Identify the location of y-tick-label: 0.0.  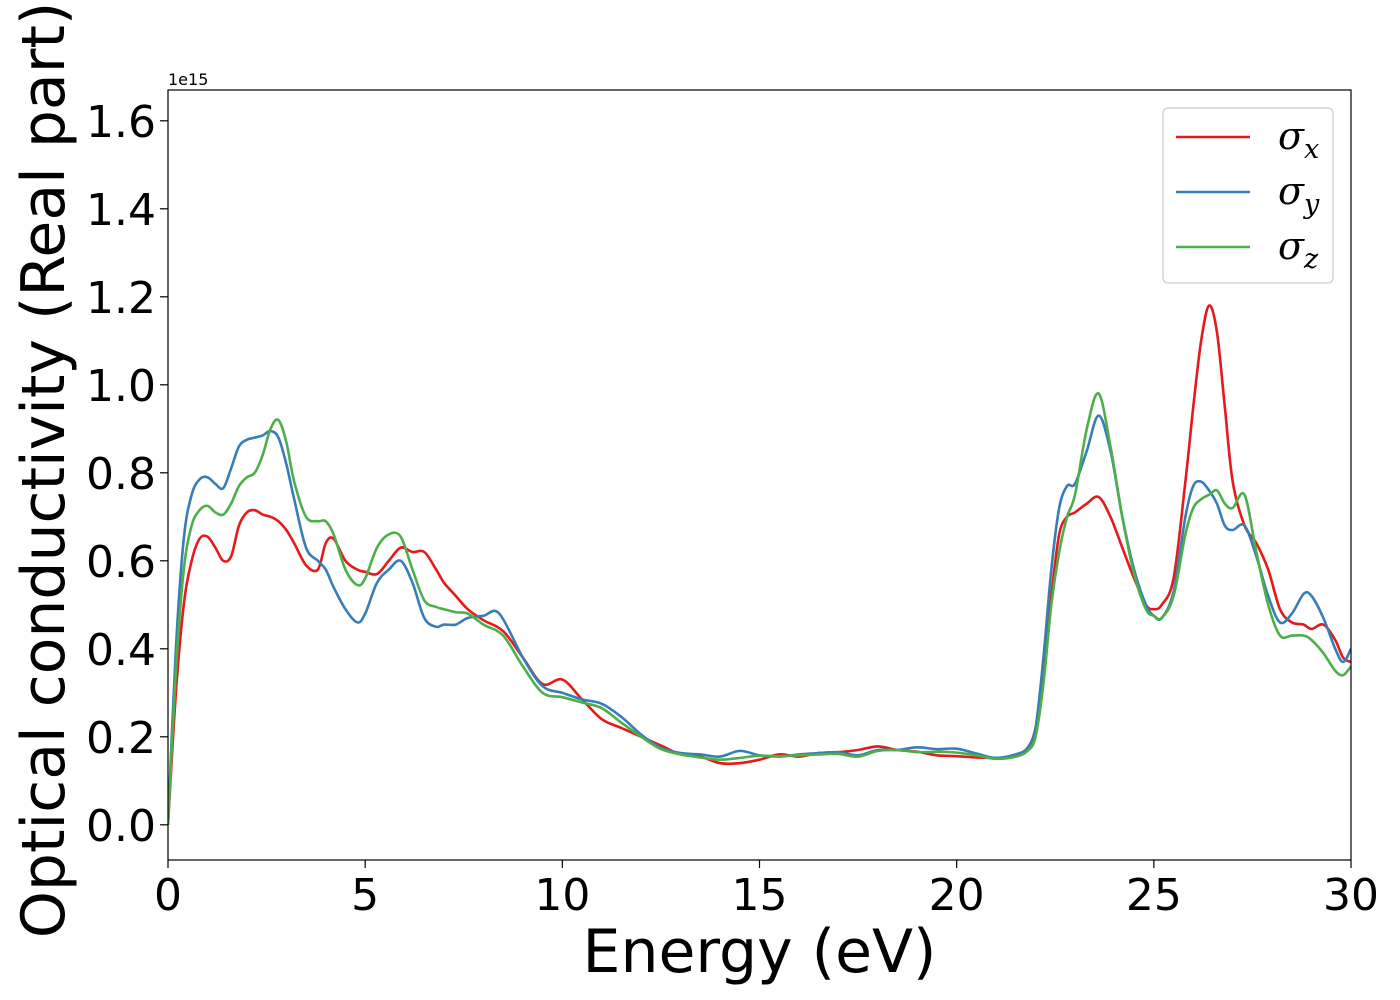
(121, 826).